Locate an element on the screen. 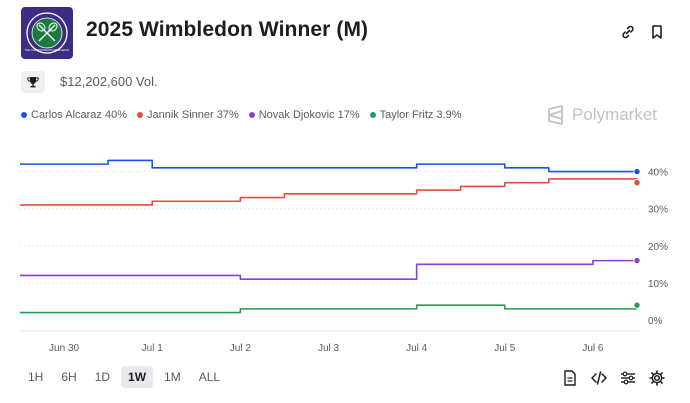 This screenshot has width=690, height=403. x-tick-label: Jul 1 is located at coordinates (153, 348).